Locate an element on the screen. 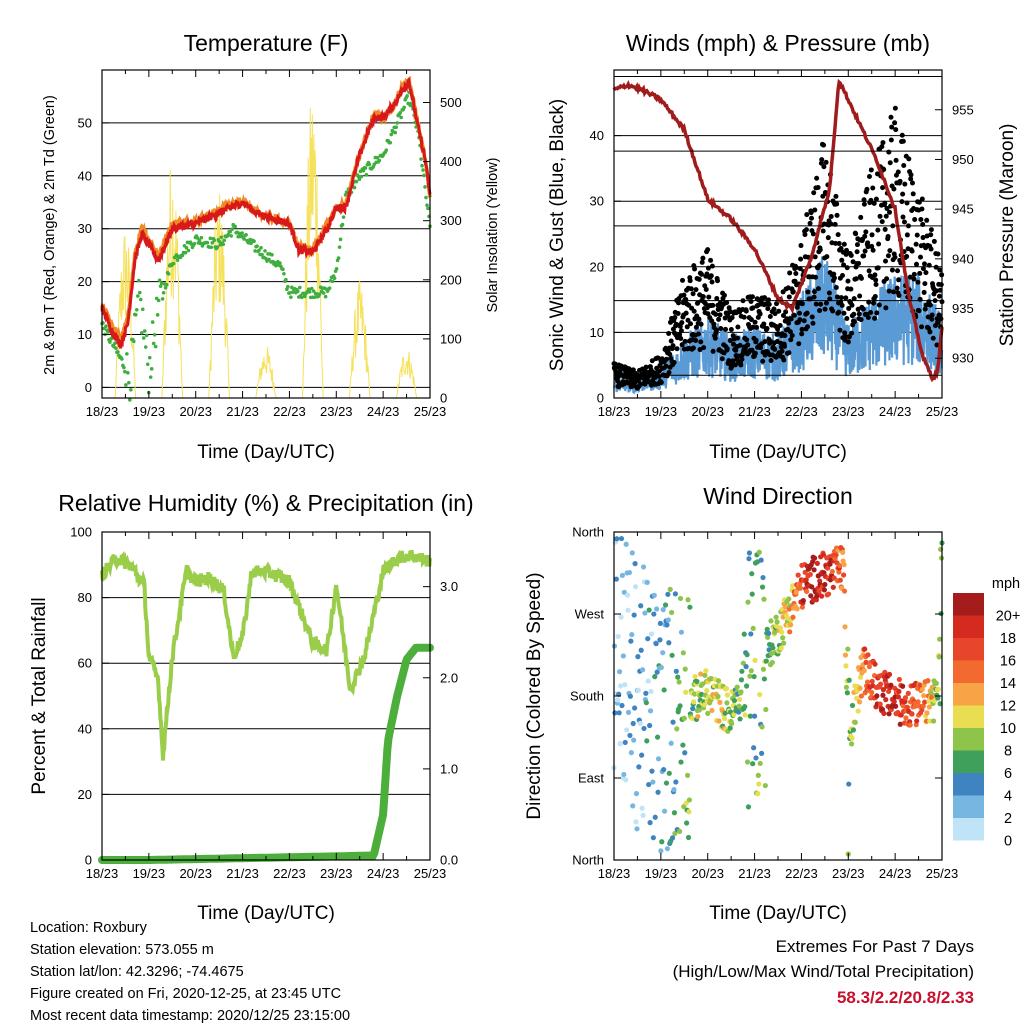 This screenshot has width=1024, height=1027. winds-title: Winds (mph) & Pressure (mb) is located at coordinates (778, 43).